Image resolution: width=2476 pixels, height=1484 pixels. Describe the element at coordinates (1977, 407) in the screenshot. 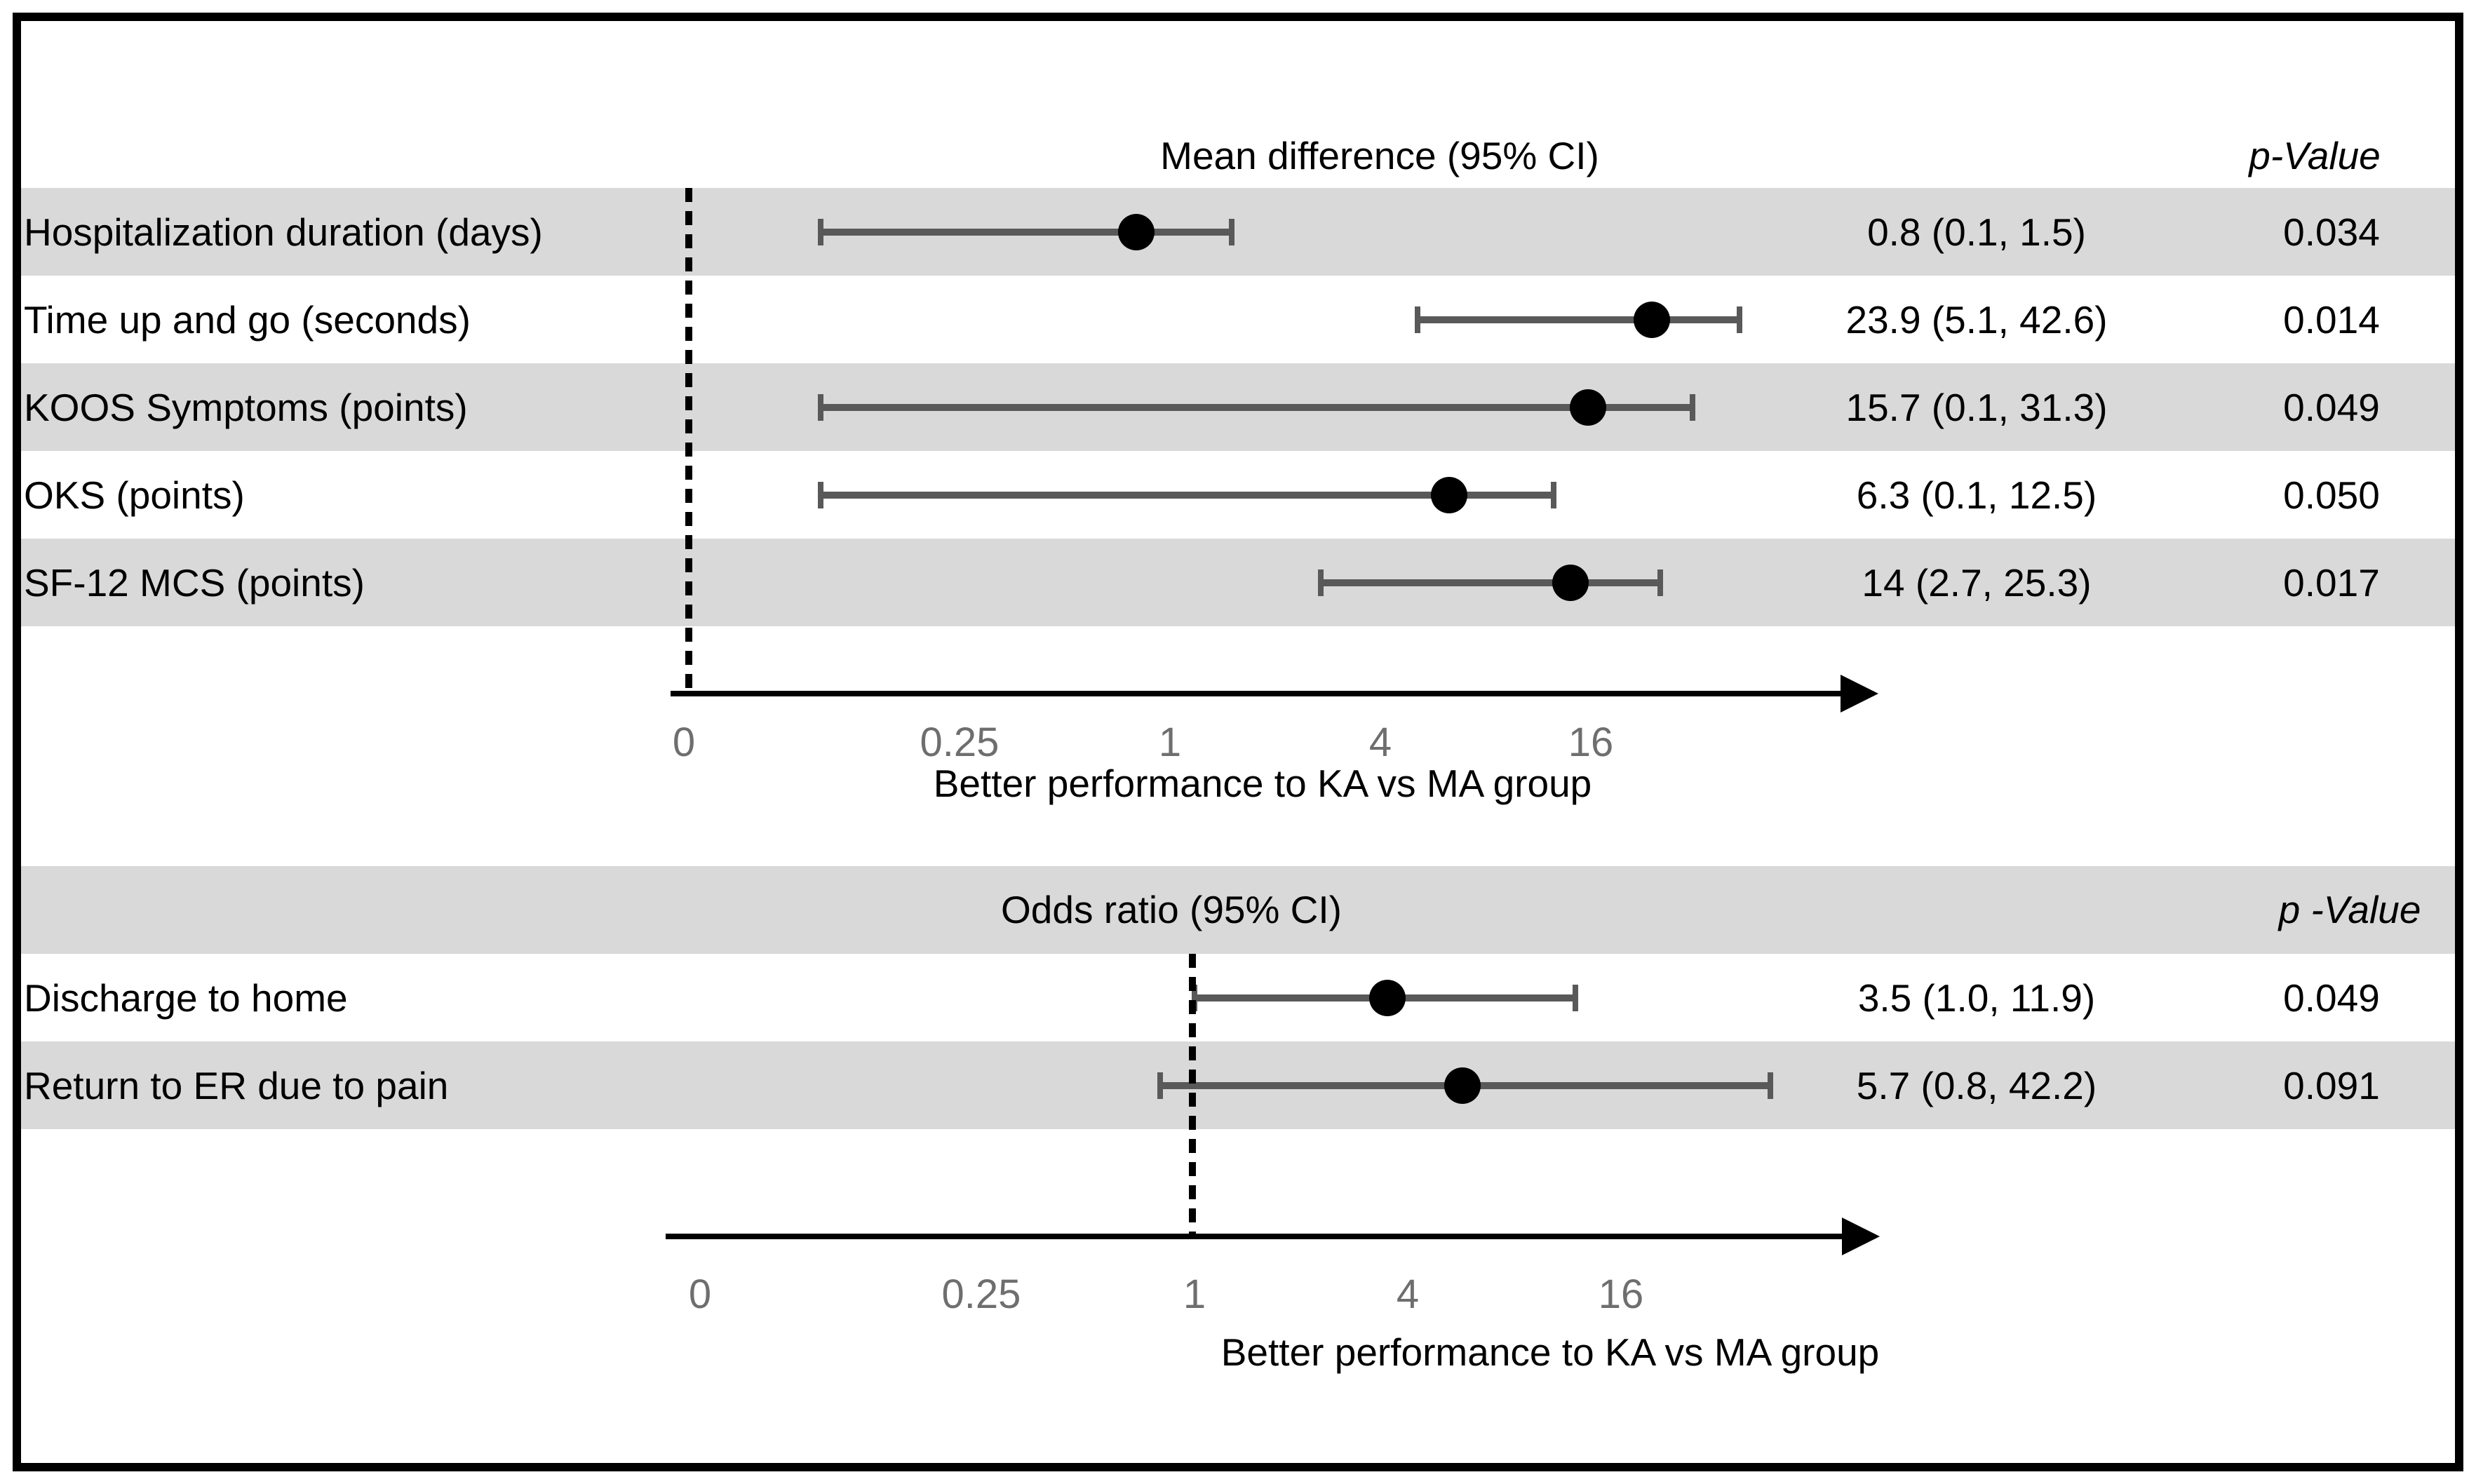

I see `ci-value: 15.7 (0.1, 31.3)` at that location.